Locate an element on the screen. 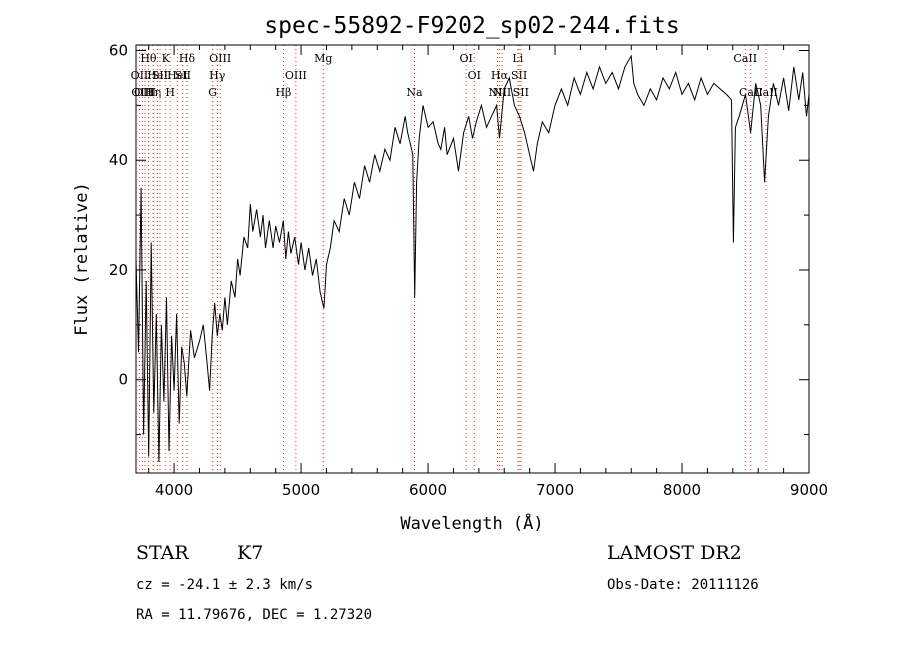 The image size is (900, 650). y-tick-label: 40 is located at coordinates (118, 160).